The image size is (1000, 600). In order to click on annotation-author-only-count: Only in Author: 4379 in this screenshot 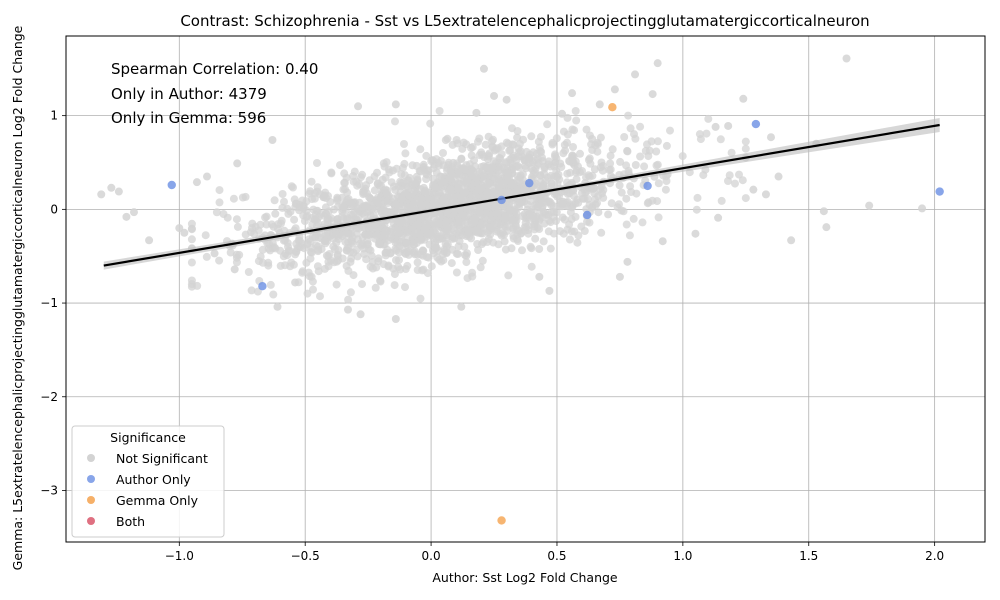, I will do `click(189, 94)`.